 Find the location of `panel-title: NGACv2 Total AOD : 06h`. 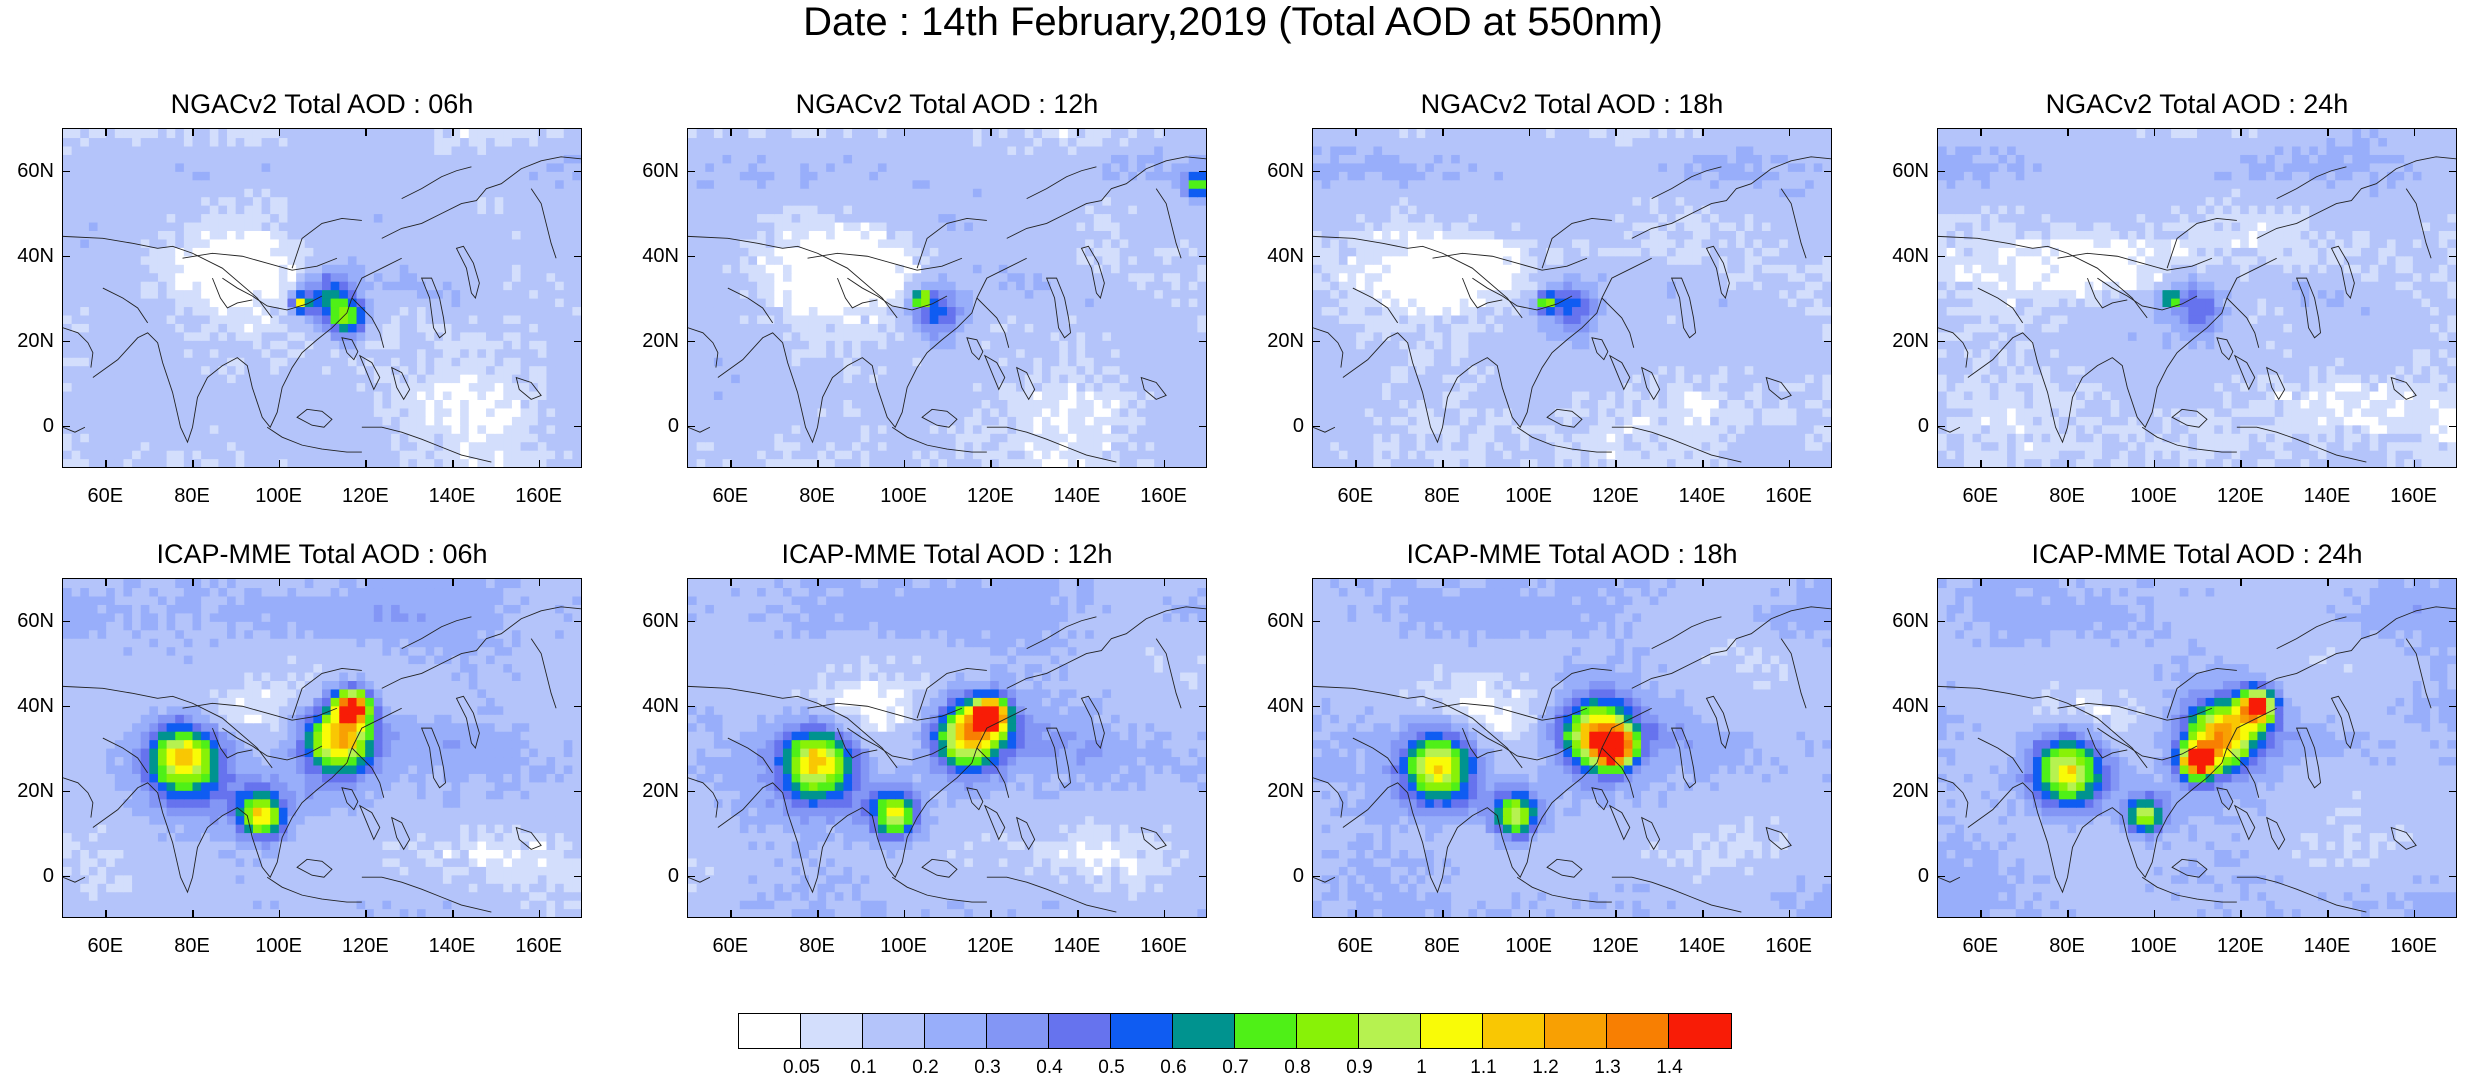

panel-title: NGACv2 Total AOD : 06h is located at coordinates (322, 104).